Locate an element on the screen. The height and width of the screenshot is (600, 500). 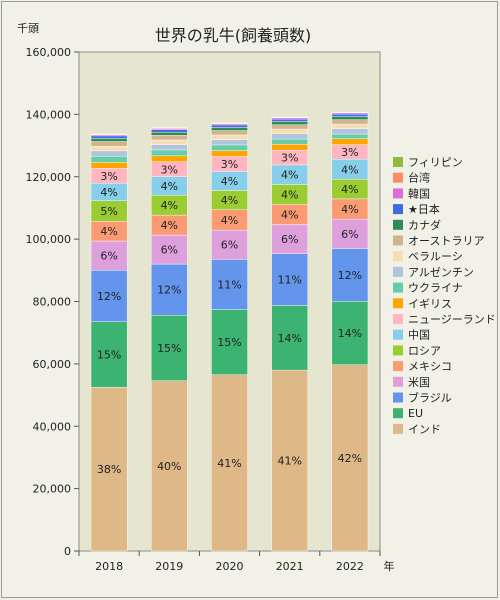
x-axis: 2018 2019 2020 2021 2022 is located at coordinates (229, 562).